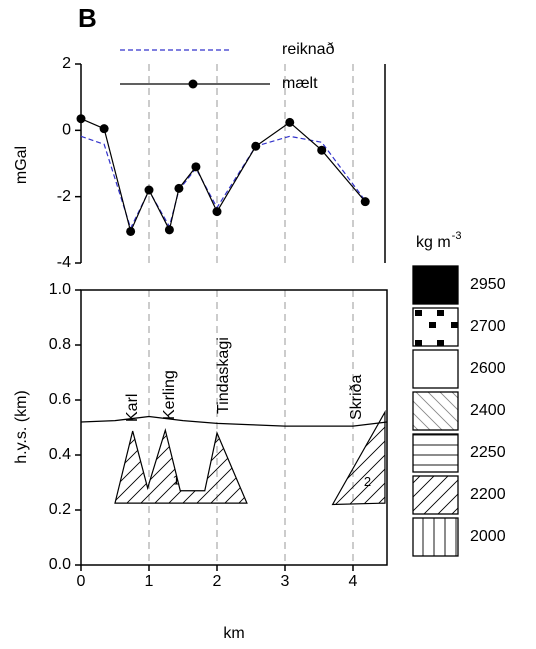 This screenshot has height=649, width=536. I want to click on legend-label: 2400, so click(488, 410).